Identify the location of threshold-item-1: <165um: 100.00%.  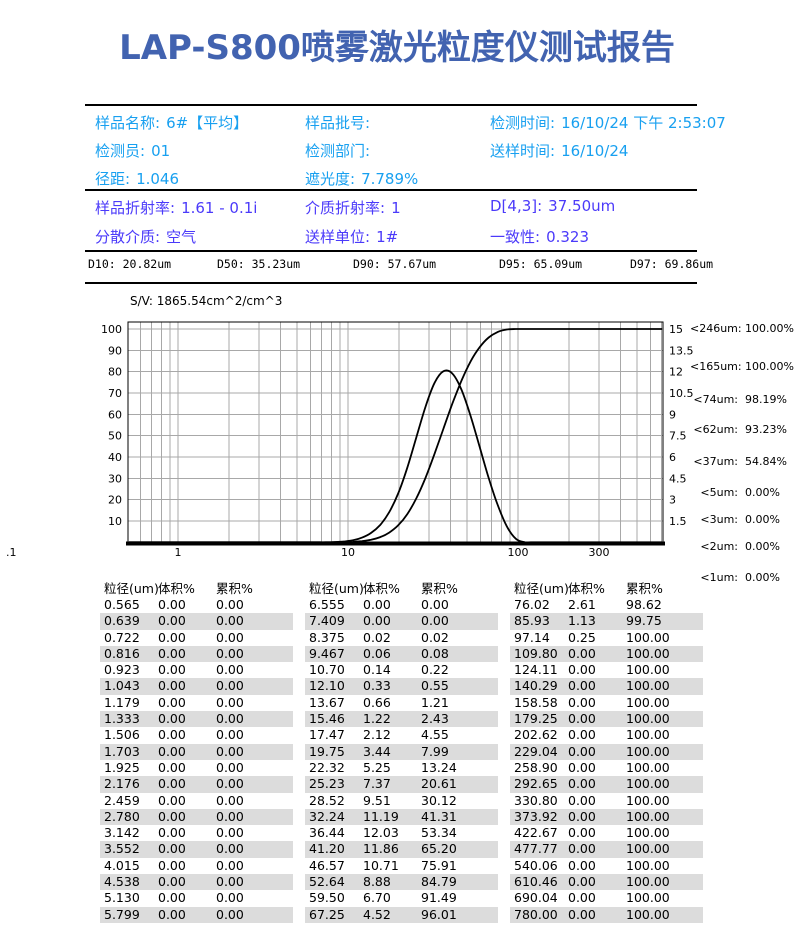
(742, 366).